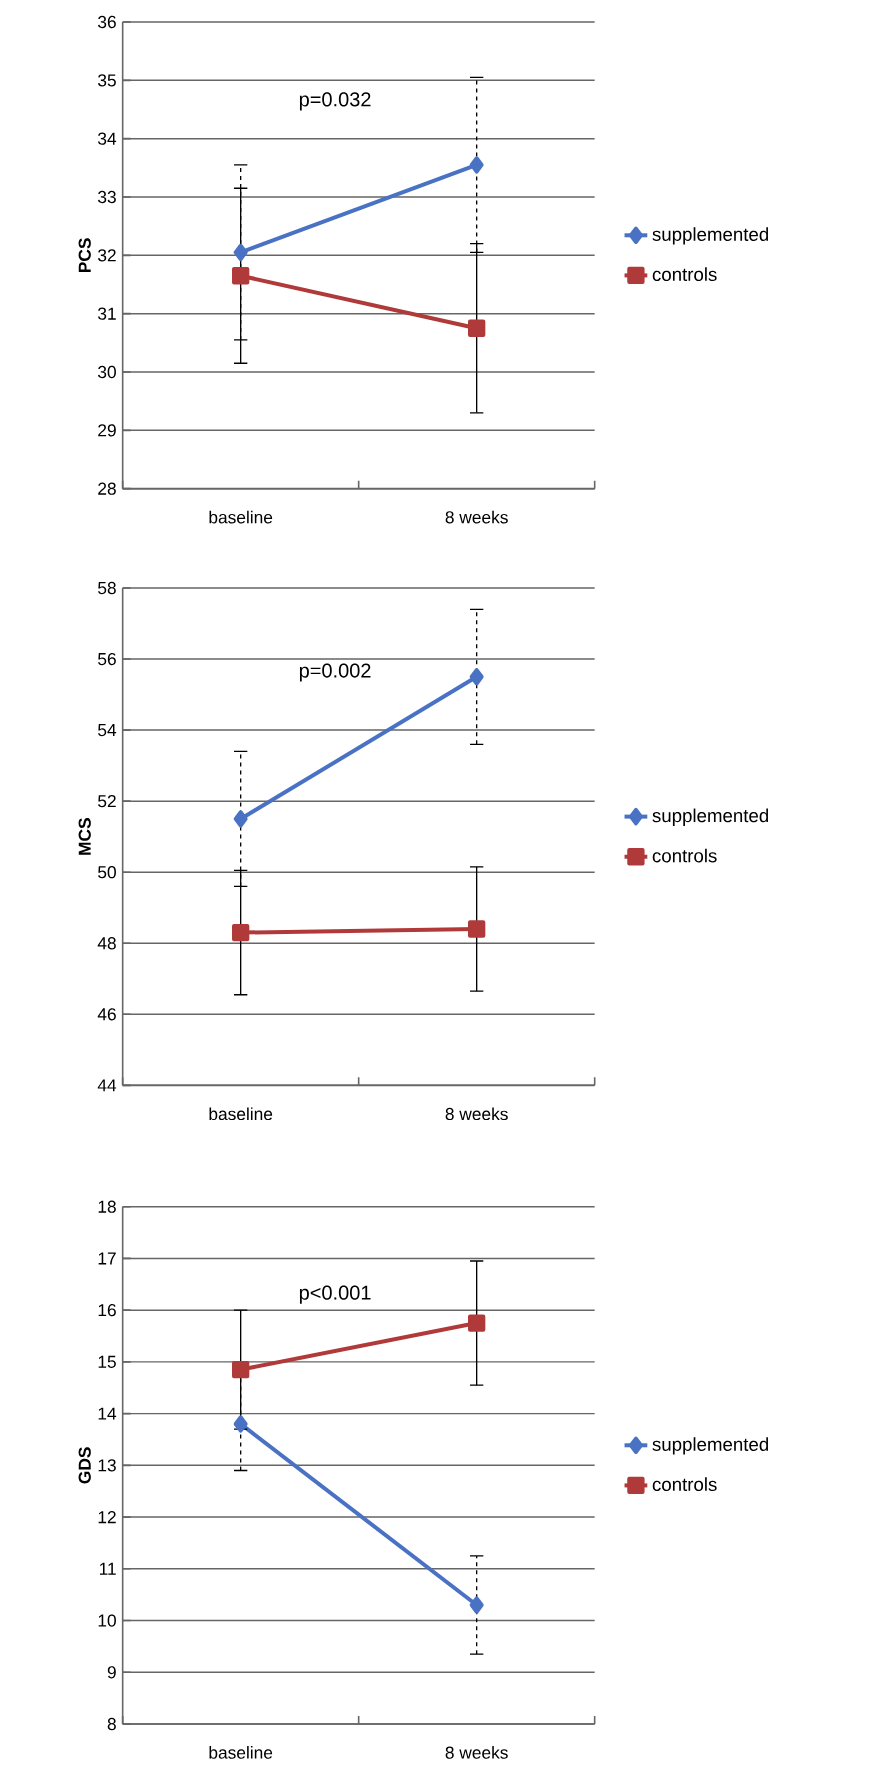 Image resolution: width=891 pixels, height=1780 pixels. Describe the element at coordinates (107, 372) in the screenshot. I see `y-tick-label: 30` at that location.